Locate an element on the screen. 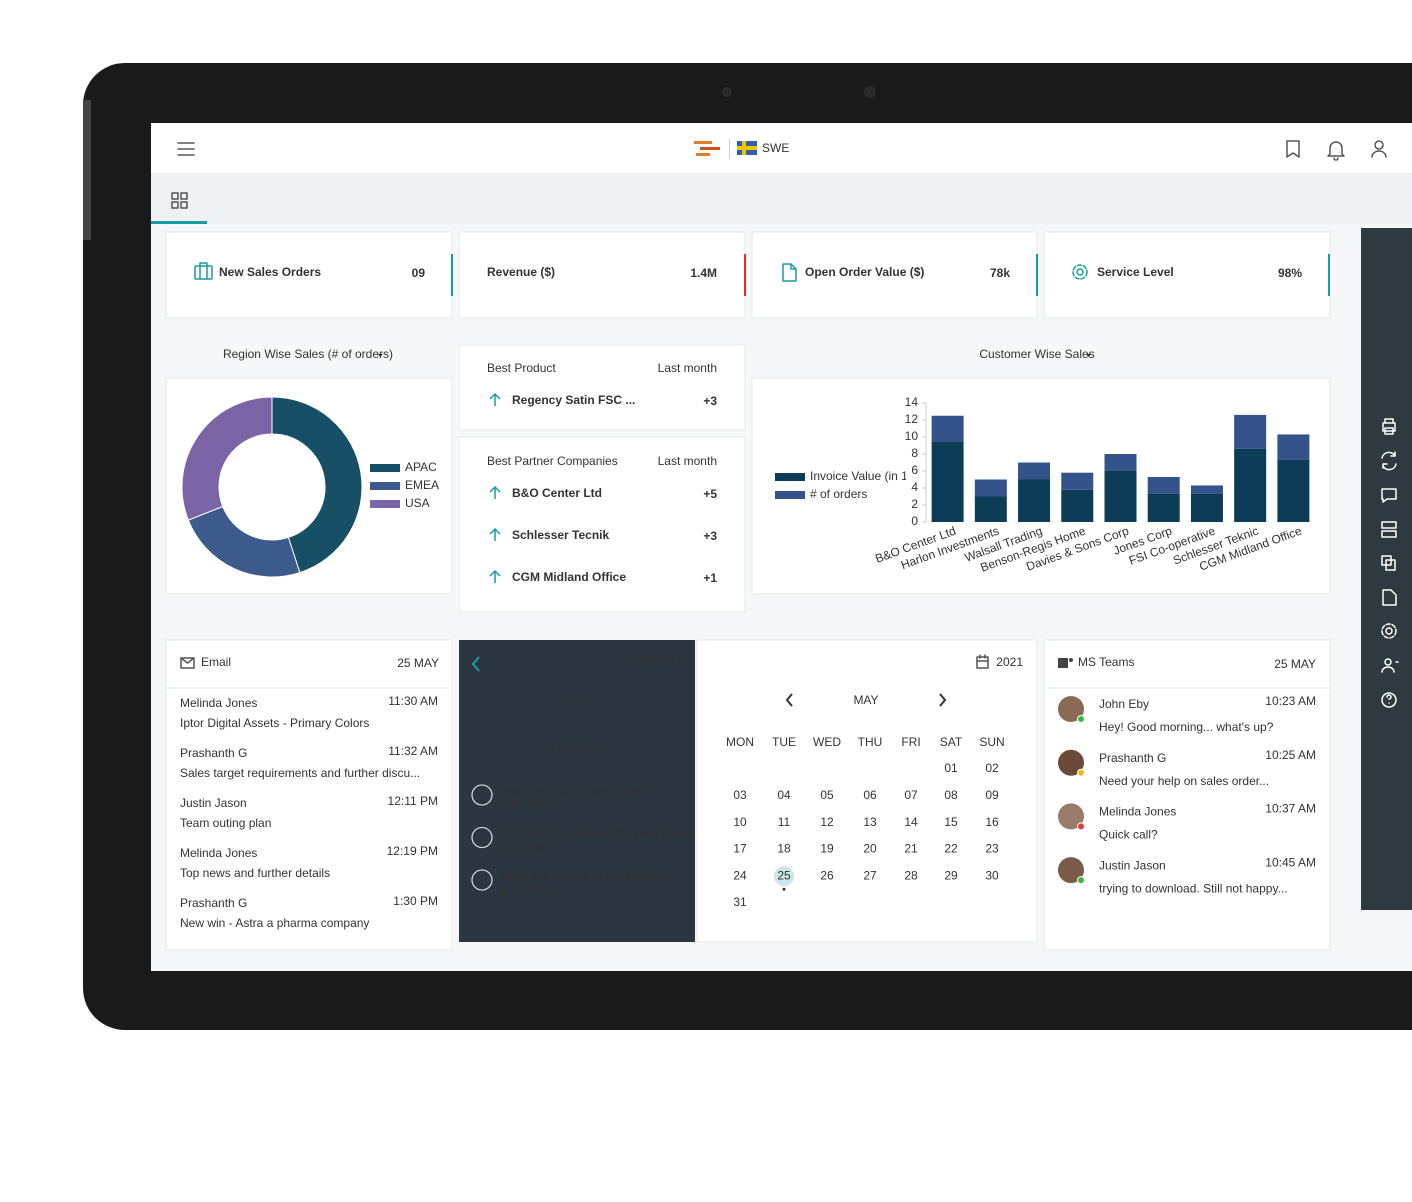 Image resolution: width=1412 pixels, height=1202 pixels. calendar-day: 06 is located at coordinates (870, 795).